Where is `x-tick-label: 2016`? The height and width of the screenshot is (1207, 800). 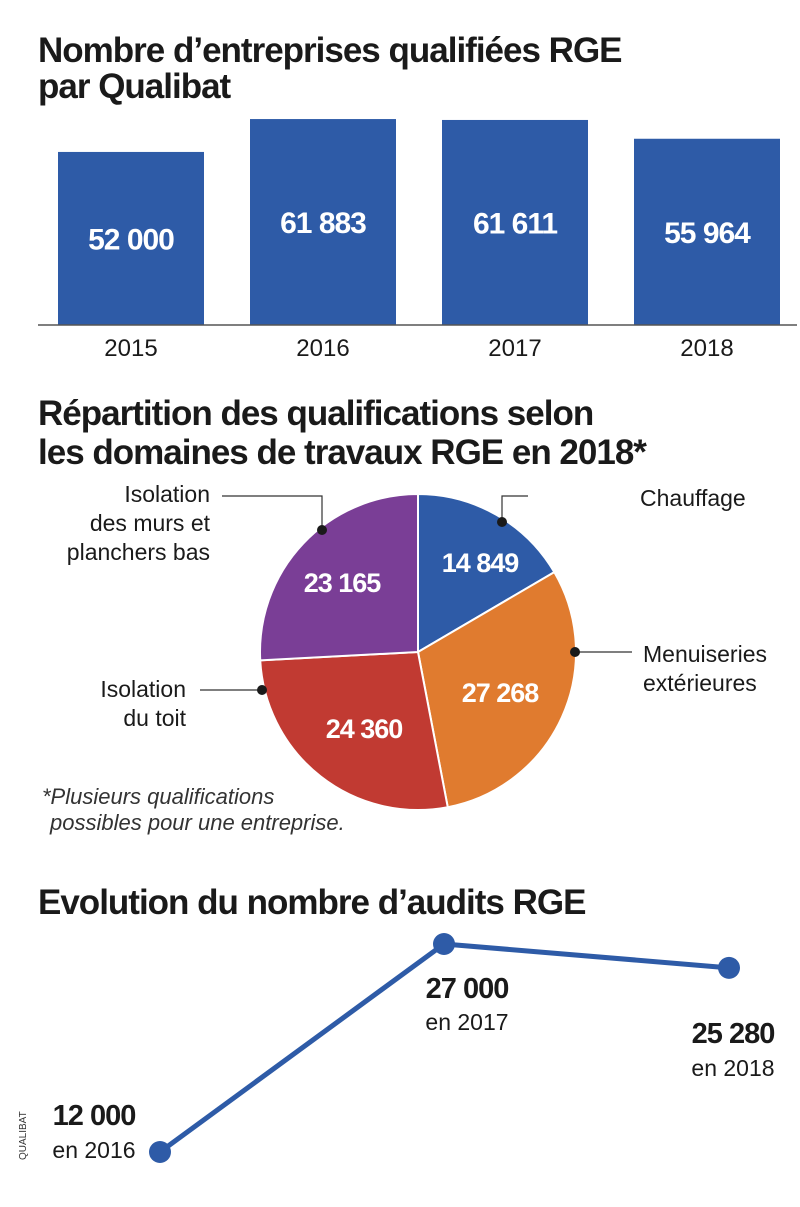 x-tick-label: 2016 is located at coordinates (322, 348).